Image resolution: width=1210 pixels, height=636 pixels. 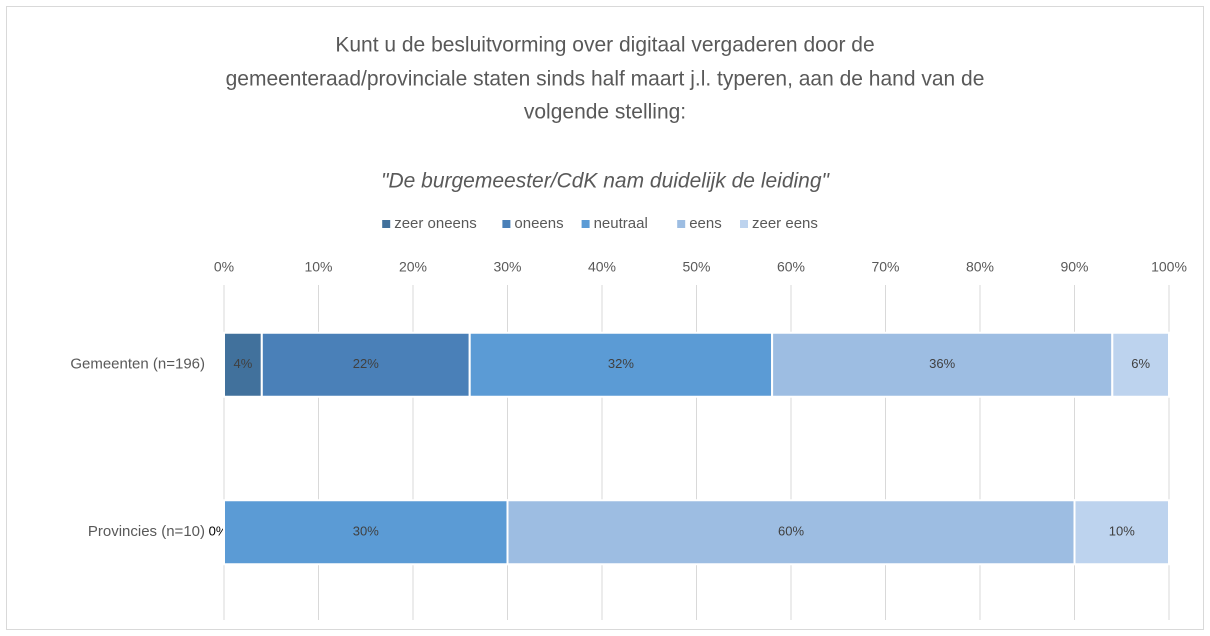 I want to click on x-tick-label: 50%, so click(x=696, y=267).